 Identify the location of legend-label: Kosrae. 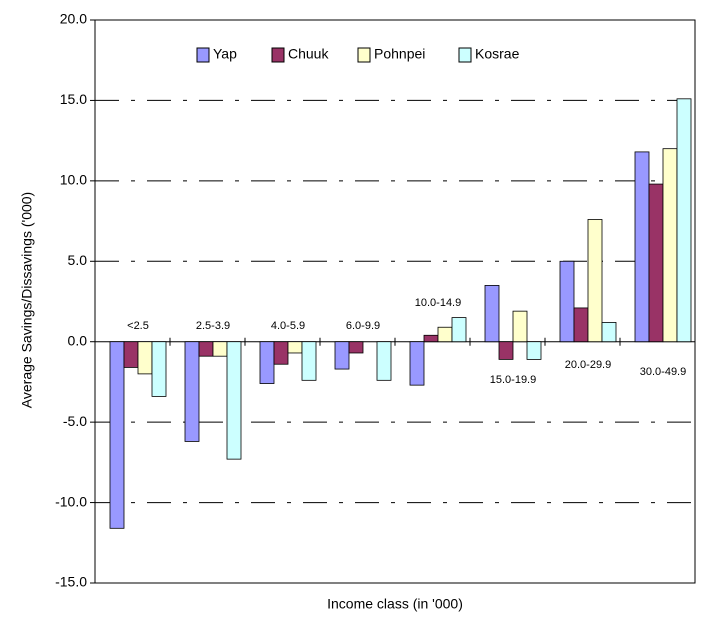
(497, 54).